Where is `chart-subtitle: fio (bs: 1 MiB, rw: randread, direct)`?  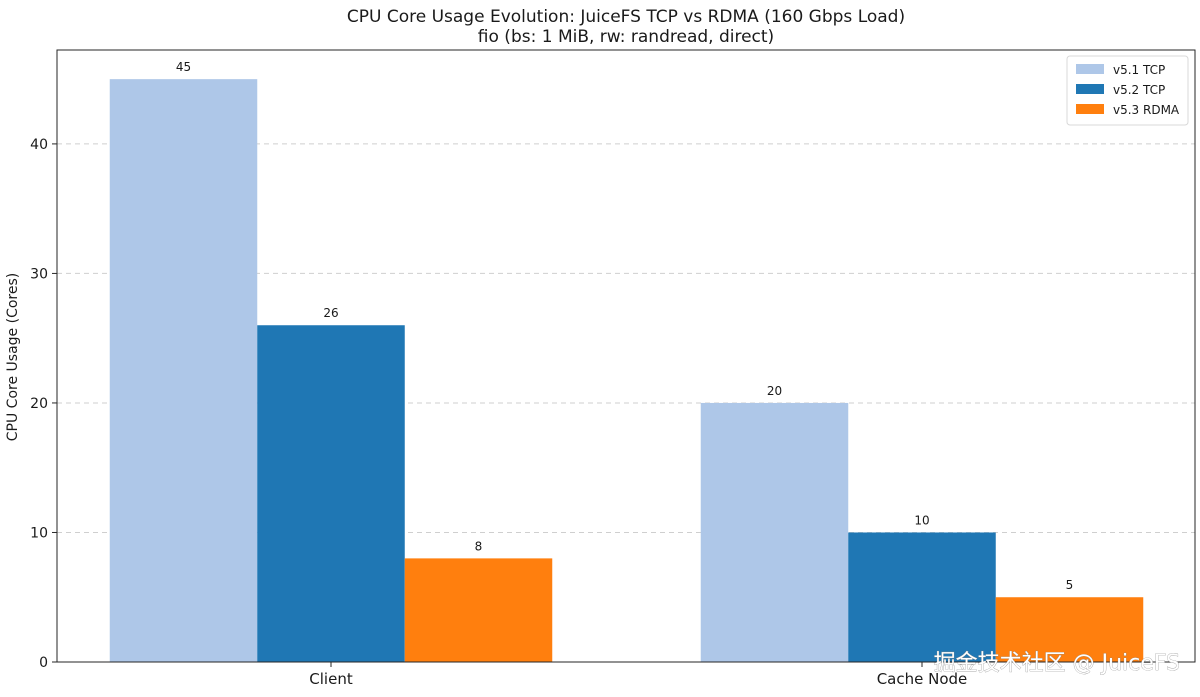
chart-subtitle: fio (bs: 1 MiB, rw: randread, direct) is located at coordinates (626, 37).